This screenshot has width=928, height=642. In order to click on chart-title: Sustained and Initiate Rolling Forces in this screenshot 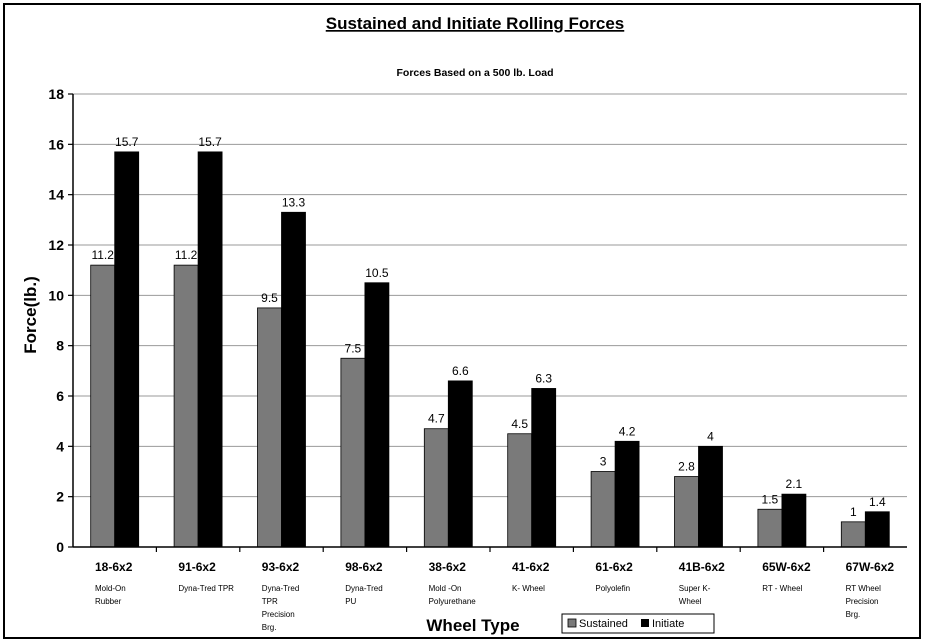, I will do `click(475, 23)`.